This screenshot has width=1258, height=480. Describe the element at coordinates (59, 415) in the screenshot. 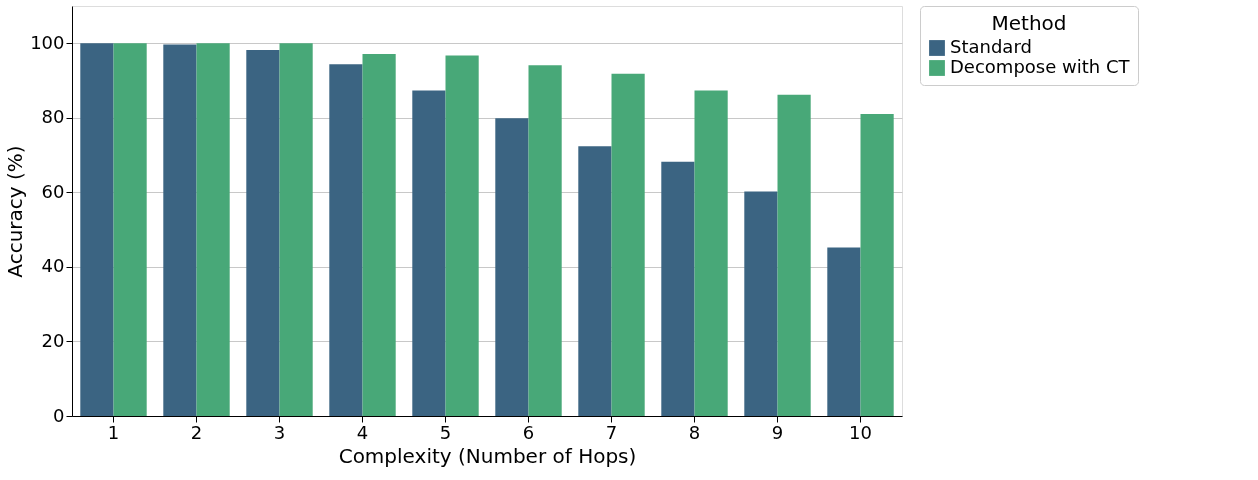

I see `y-tick-label: 0` at that location.